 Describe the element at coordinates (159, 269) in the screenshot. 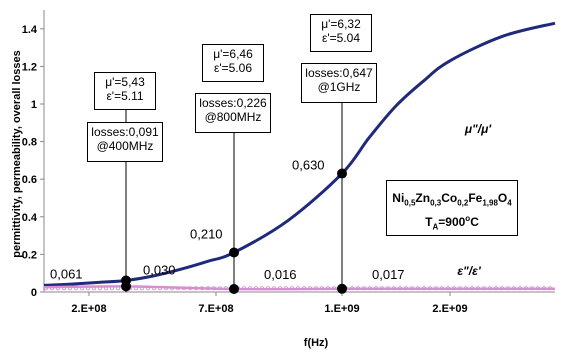

I see `data-label: 0,030` at that location.